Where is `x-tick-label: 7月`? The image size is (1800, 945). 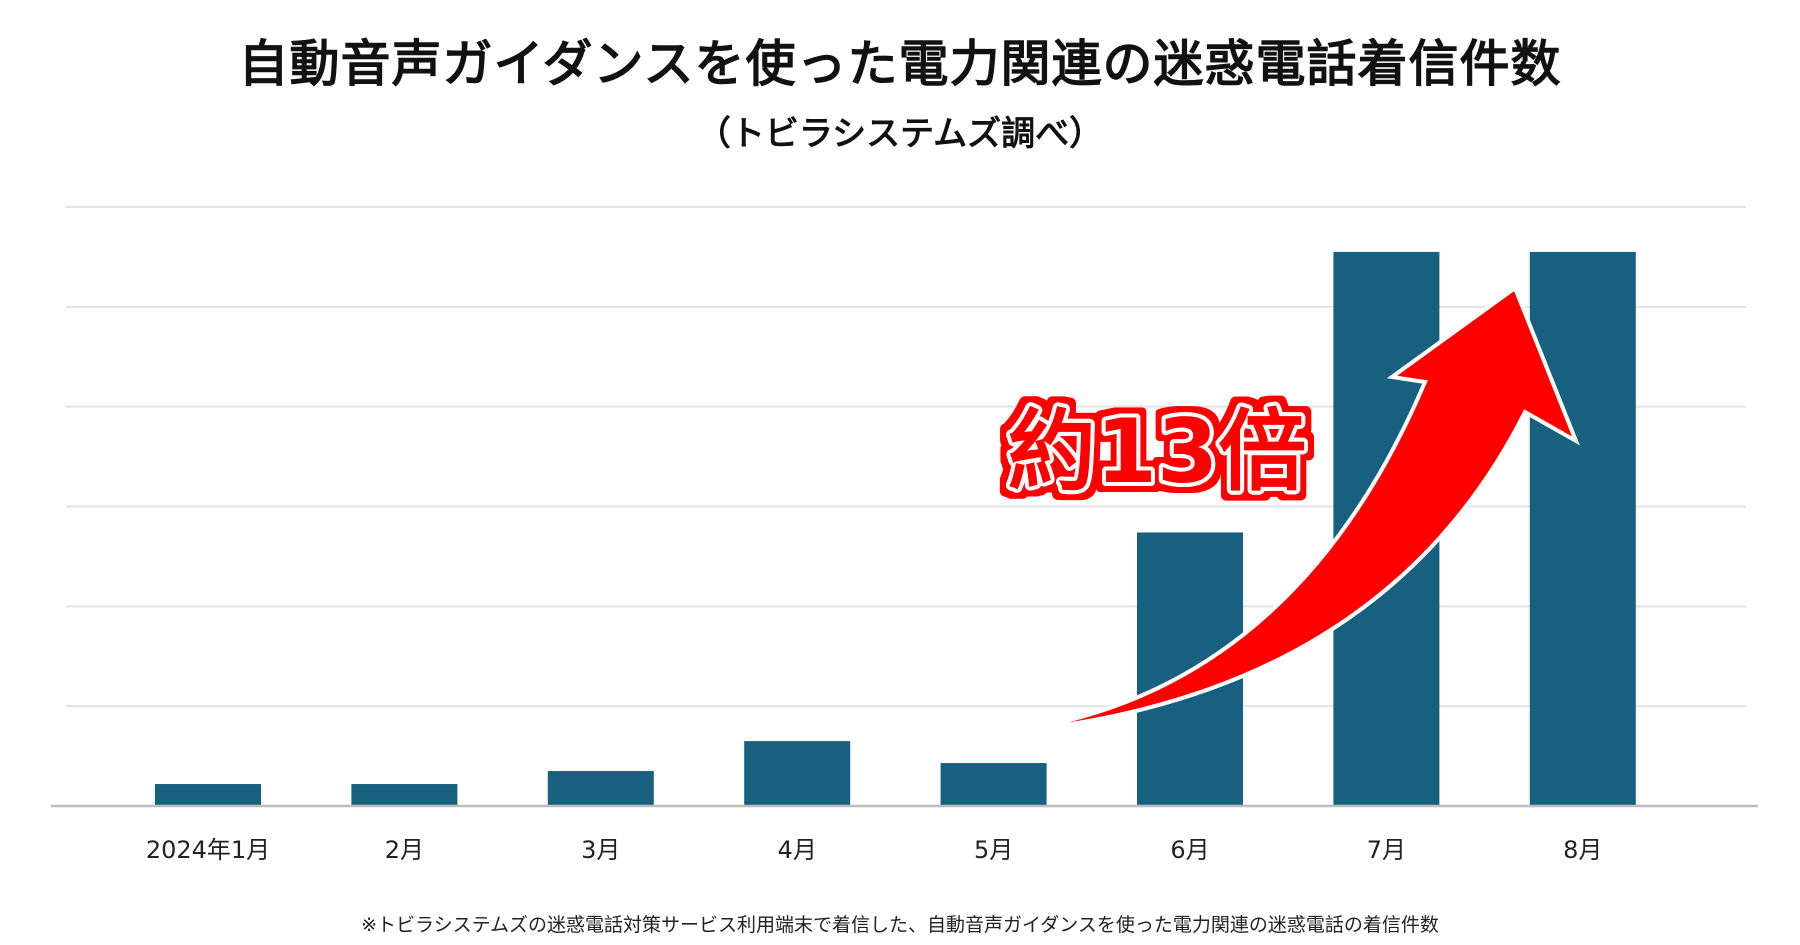 x-tick-label: 7月 is located at coordinates (1386, 850).